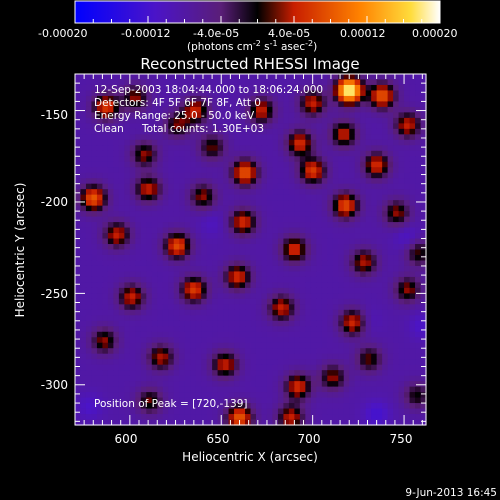 This screenshot has height=500, width=500. Describe the element at coordinates (109, 129) in the screenshot. I see `annotation-method: Clean` at that location.